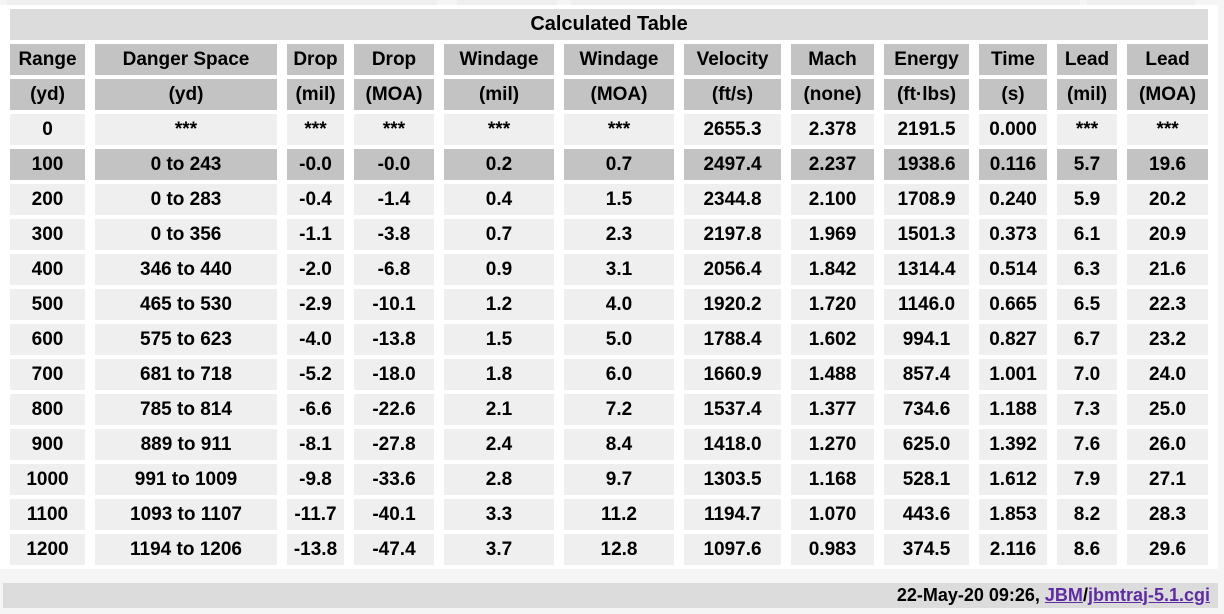  What do you see at coordinates (186, 409) in the screenshot?
I see `cell-danger-space: 785 to 814` at bounding box center [186, 409].